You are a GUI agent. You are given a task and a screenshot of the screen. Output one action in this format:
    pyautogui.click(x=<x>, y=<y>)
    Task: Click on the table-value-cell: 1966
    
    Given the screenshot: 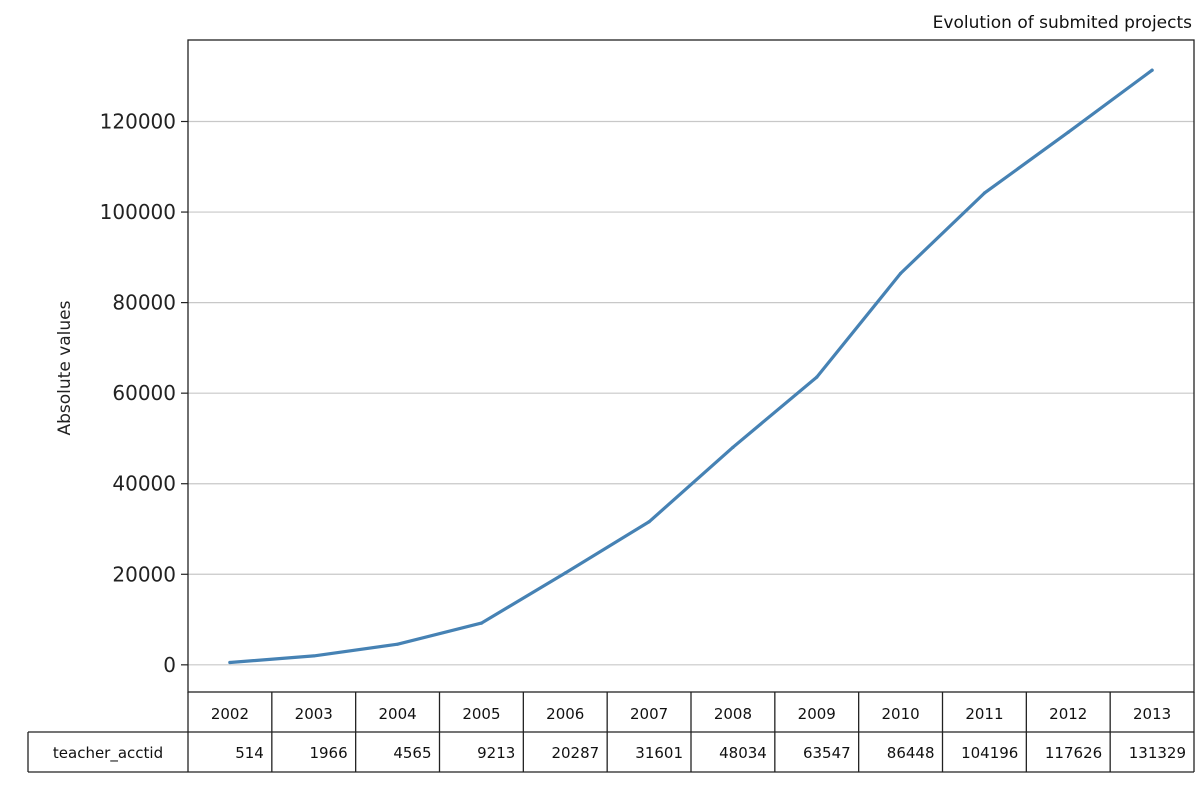 What is the action you would take?
    pyautogui.click(x=328, y=753)
    